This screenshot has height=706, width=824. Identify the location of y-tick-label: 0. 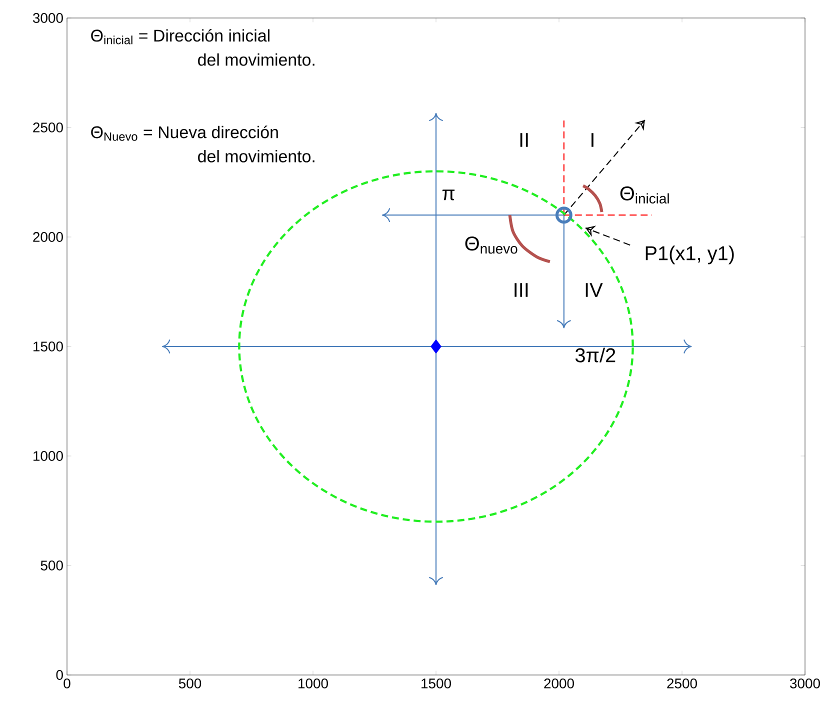
(59, 675).